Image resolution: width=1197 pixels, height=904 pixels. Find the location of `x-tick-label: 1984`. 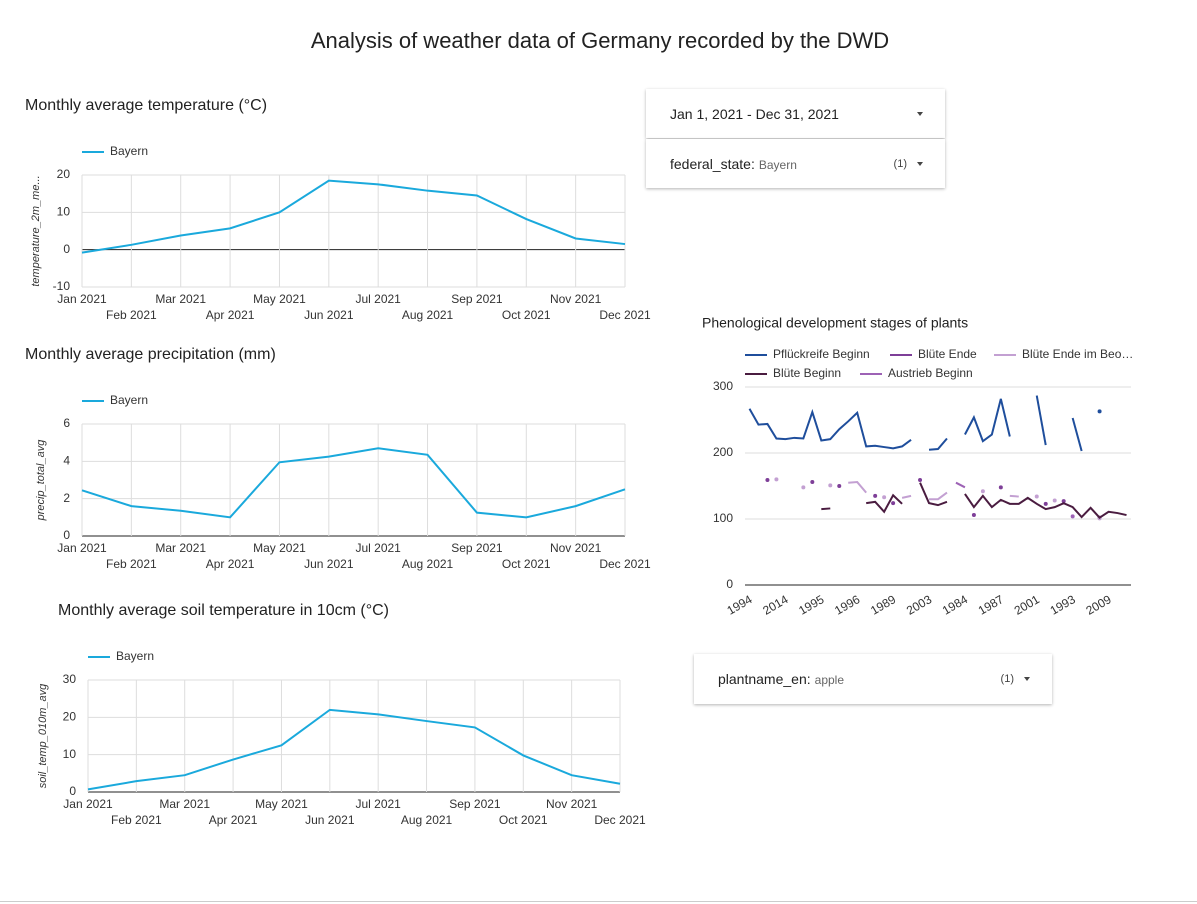

x-tick-label: 1984 is located at coordinates (955, 605).